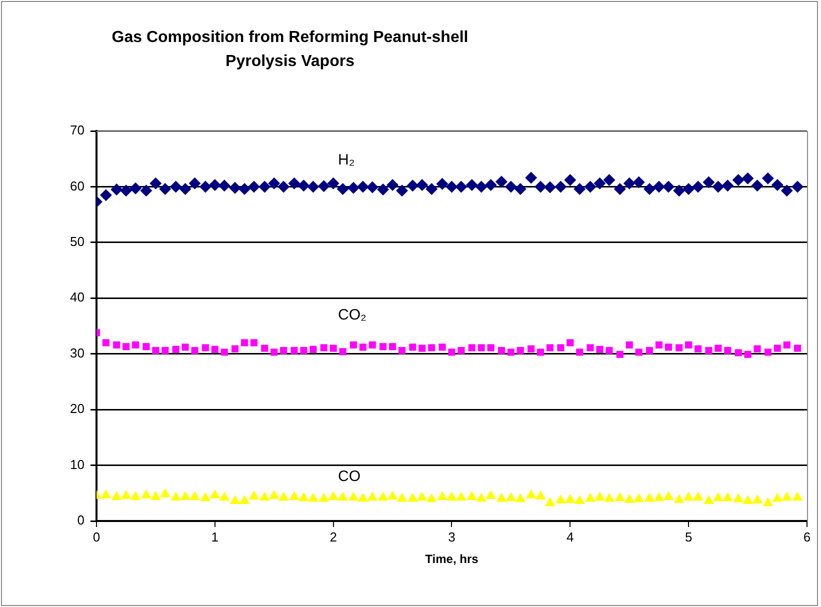 The width and height of the screenshot is (821, 607). Describe the element at coordinates (77, 186) in the screenshot. I see `y-tick-label: 60` at that location.